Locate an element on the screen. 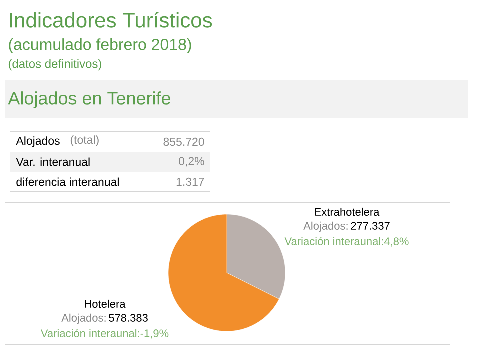  data-label: 578.383 is located at coordinates (128, 318).